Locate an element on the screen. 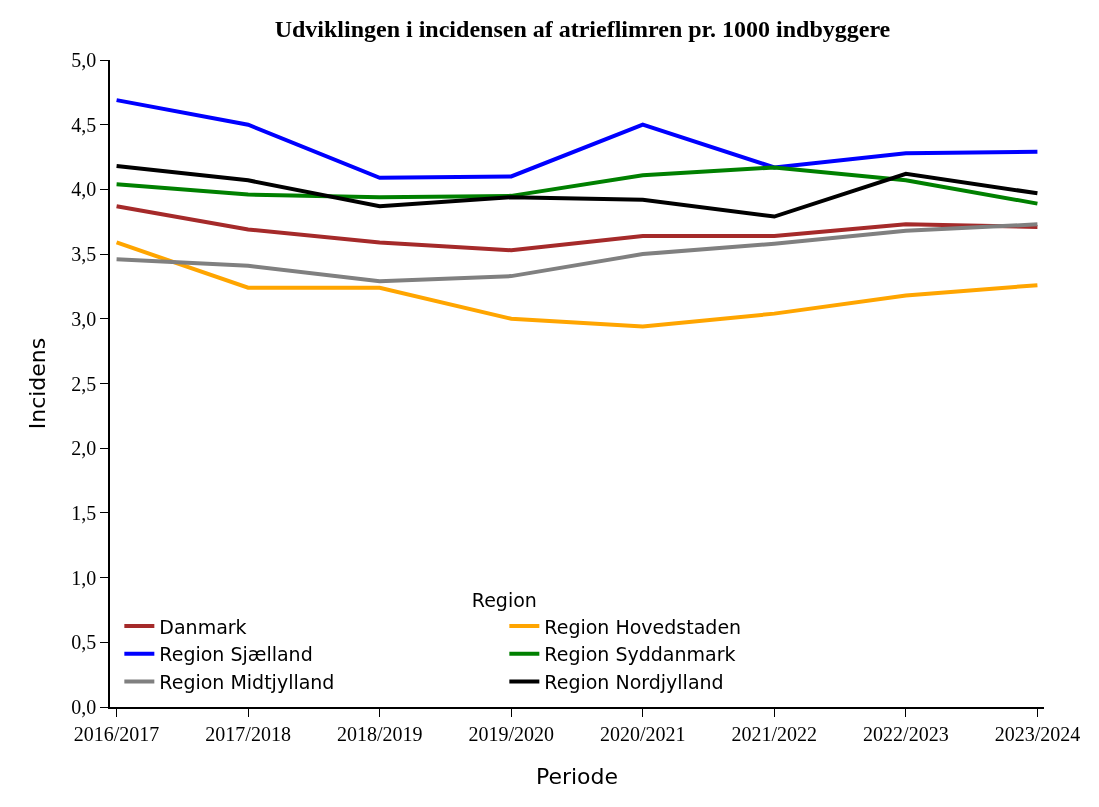 This screenshot has height=807, width=1099. x-tick-label: 2019/2020 is located at coordinates (511, 733).